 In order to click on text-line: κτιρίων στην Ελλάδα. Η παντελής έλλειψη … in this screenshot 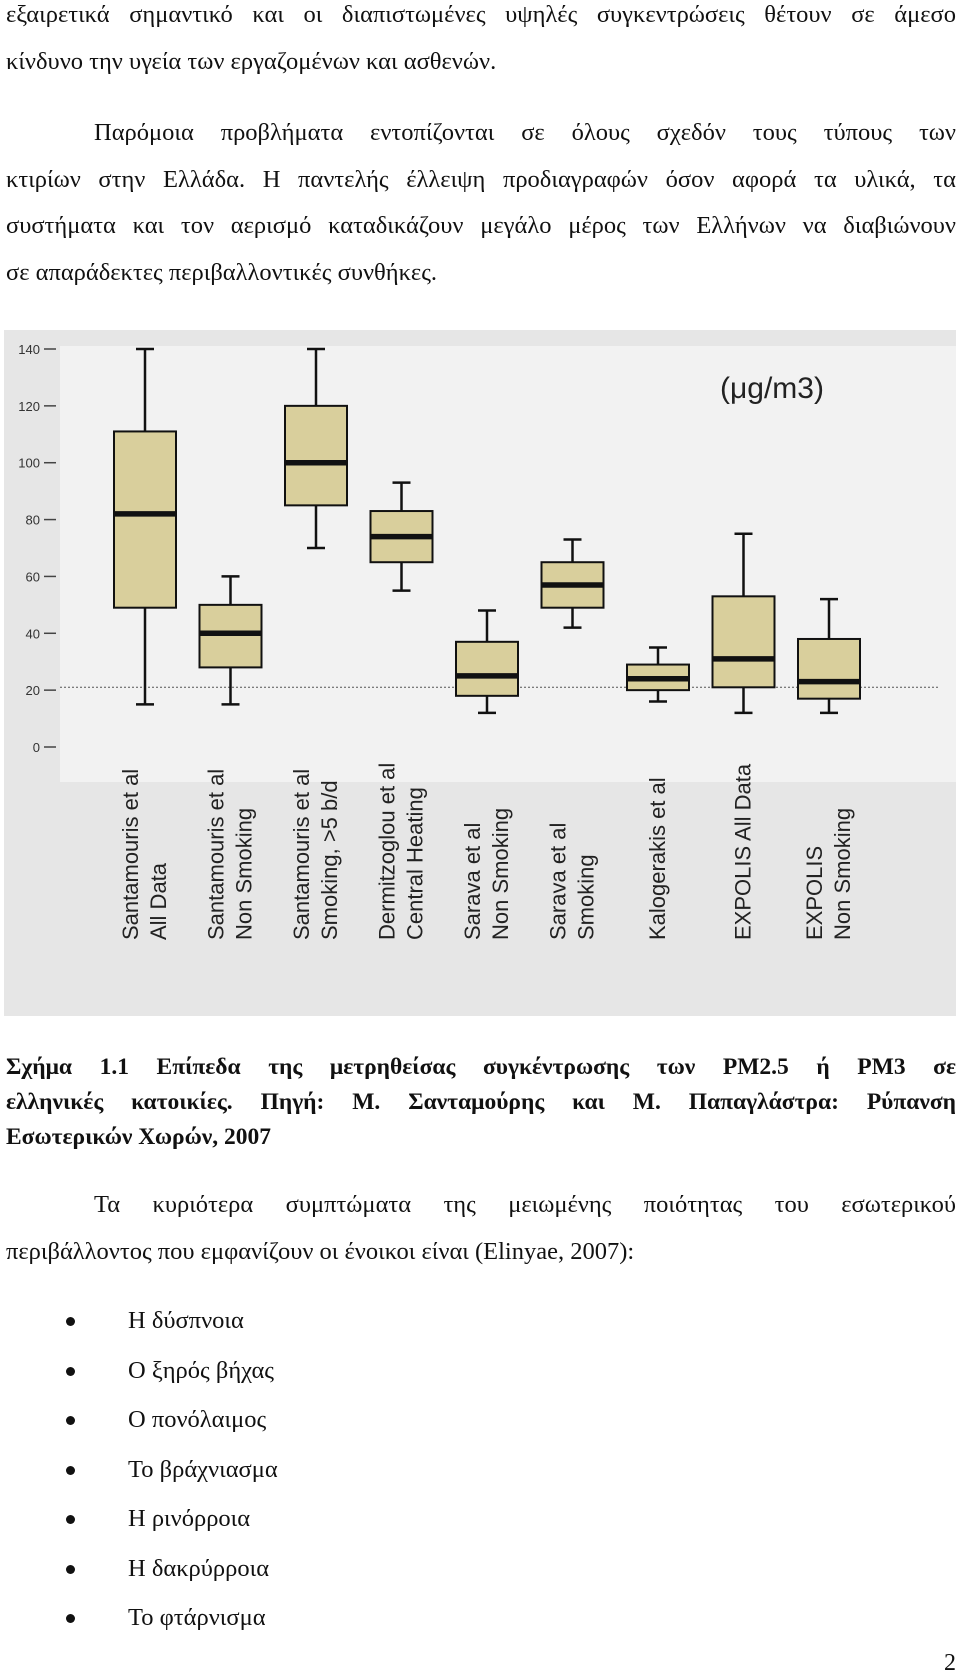, I will do `click(481, 179)`.